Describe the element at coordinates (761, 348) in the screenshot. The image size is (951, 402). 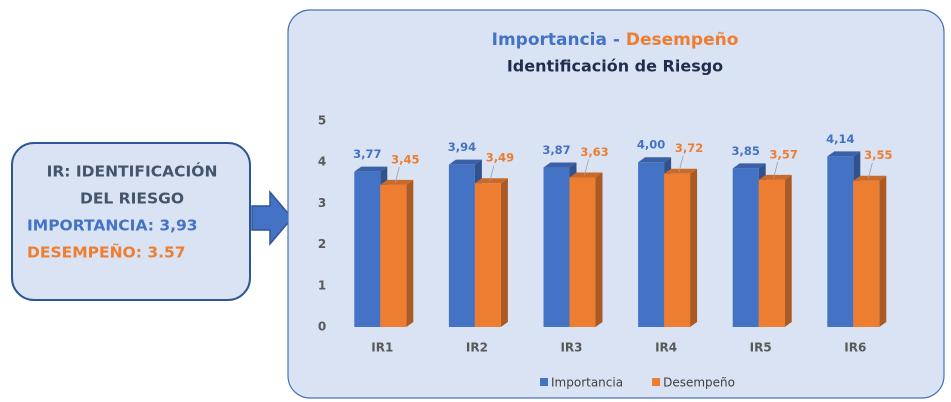
I see `x-tick-label: IR5` at that location.